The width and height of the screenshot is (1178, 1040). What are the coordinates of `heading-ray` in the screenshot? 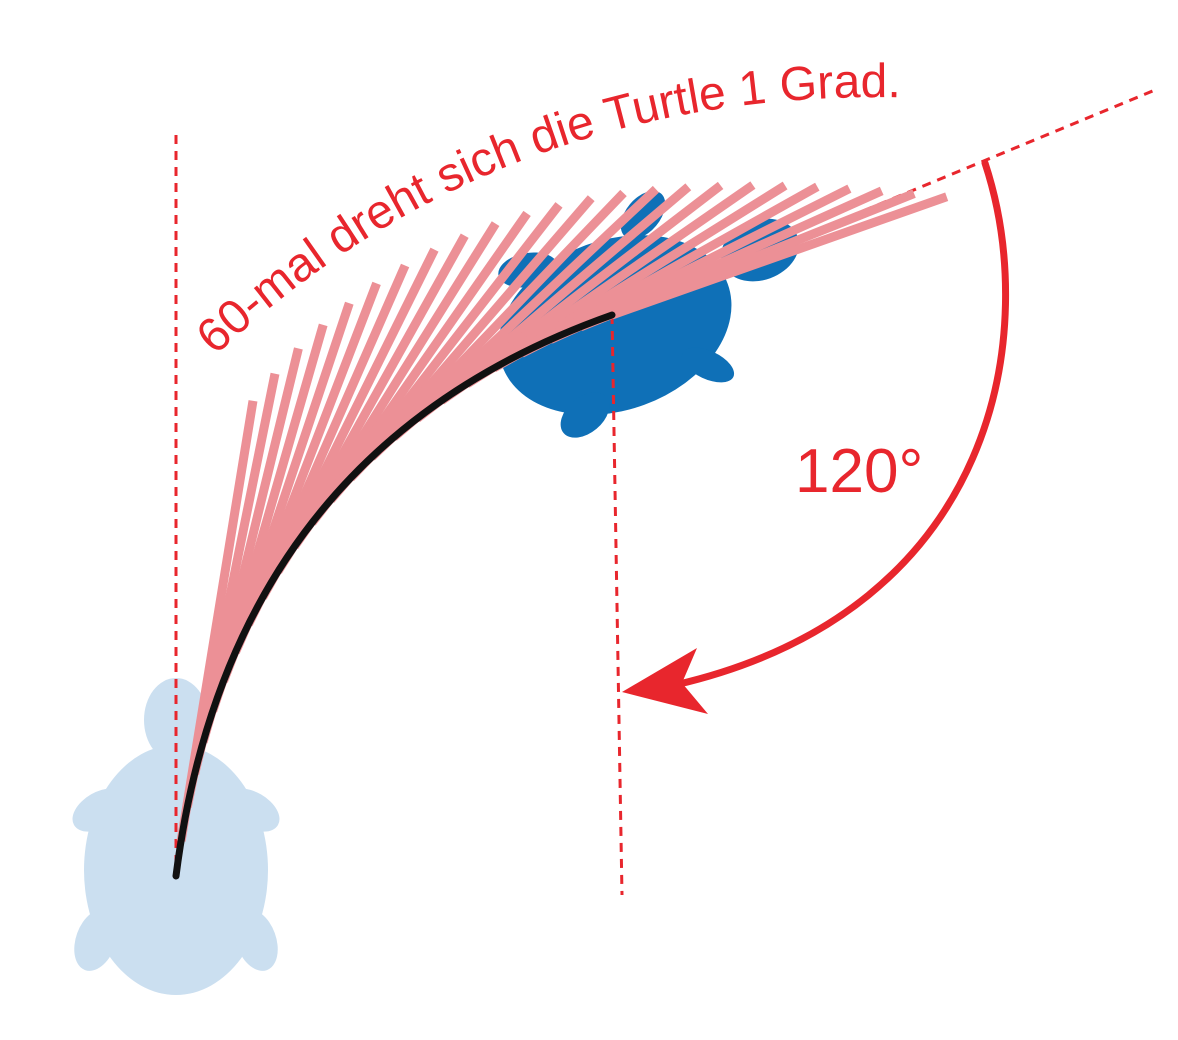 It's located at (779, 256).